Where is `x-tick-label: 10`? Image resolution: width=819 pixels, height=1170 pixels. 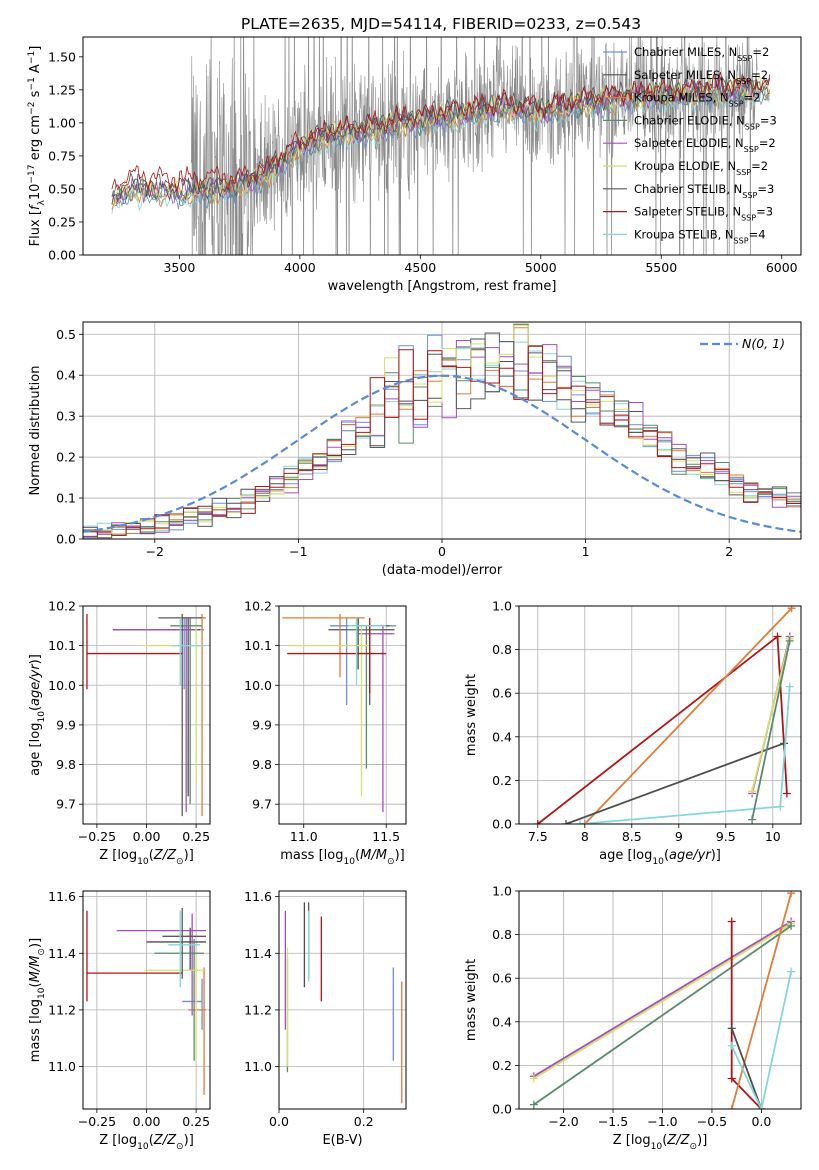
x-tick-label: 10 is located at coordinates (773, 836).